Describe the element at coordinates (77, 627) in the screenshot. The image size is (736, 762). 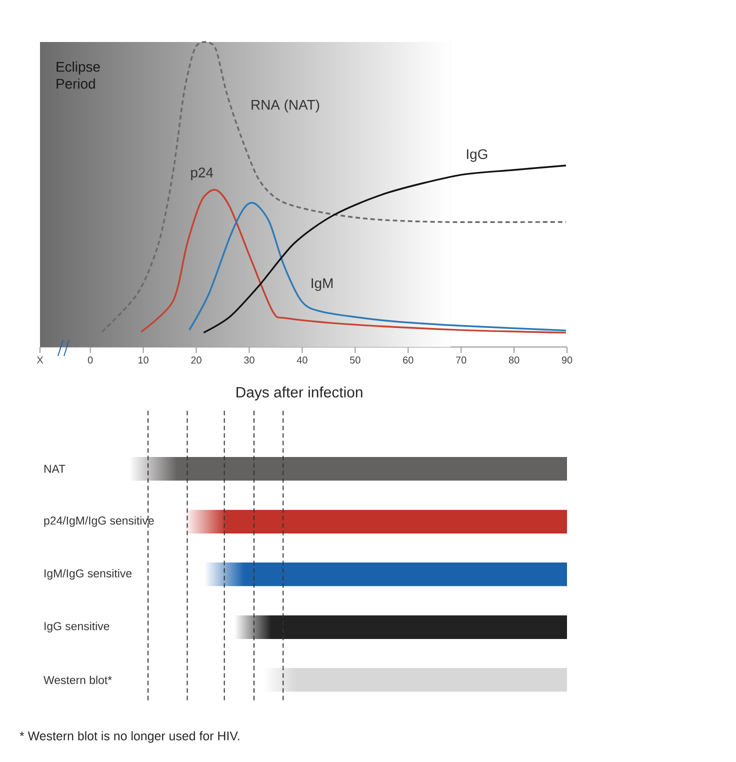
I see `y-tick-label: IgG sensitive` at that location.